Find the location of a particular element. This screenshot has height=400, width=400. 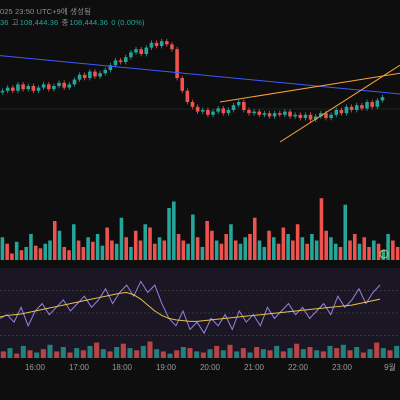

ohlc-info-bar: 025 23:50 UTC+9에 생성됨 is located at coordinates (46, 11).